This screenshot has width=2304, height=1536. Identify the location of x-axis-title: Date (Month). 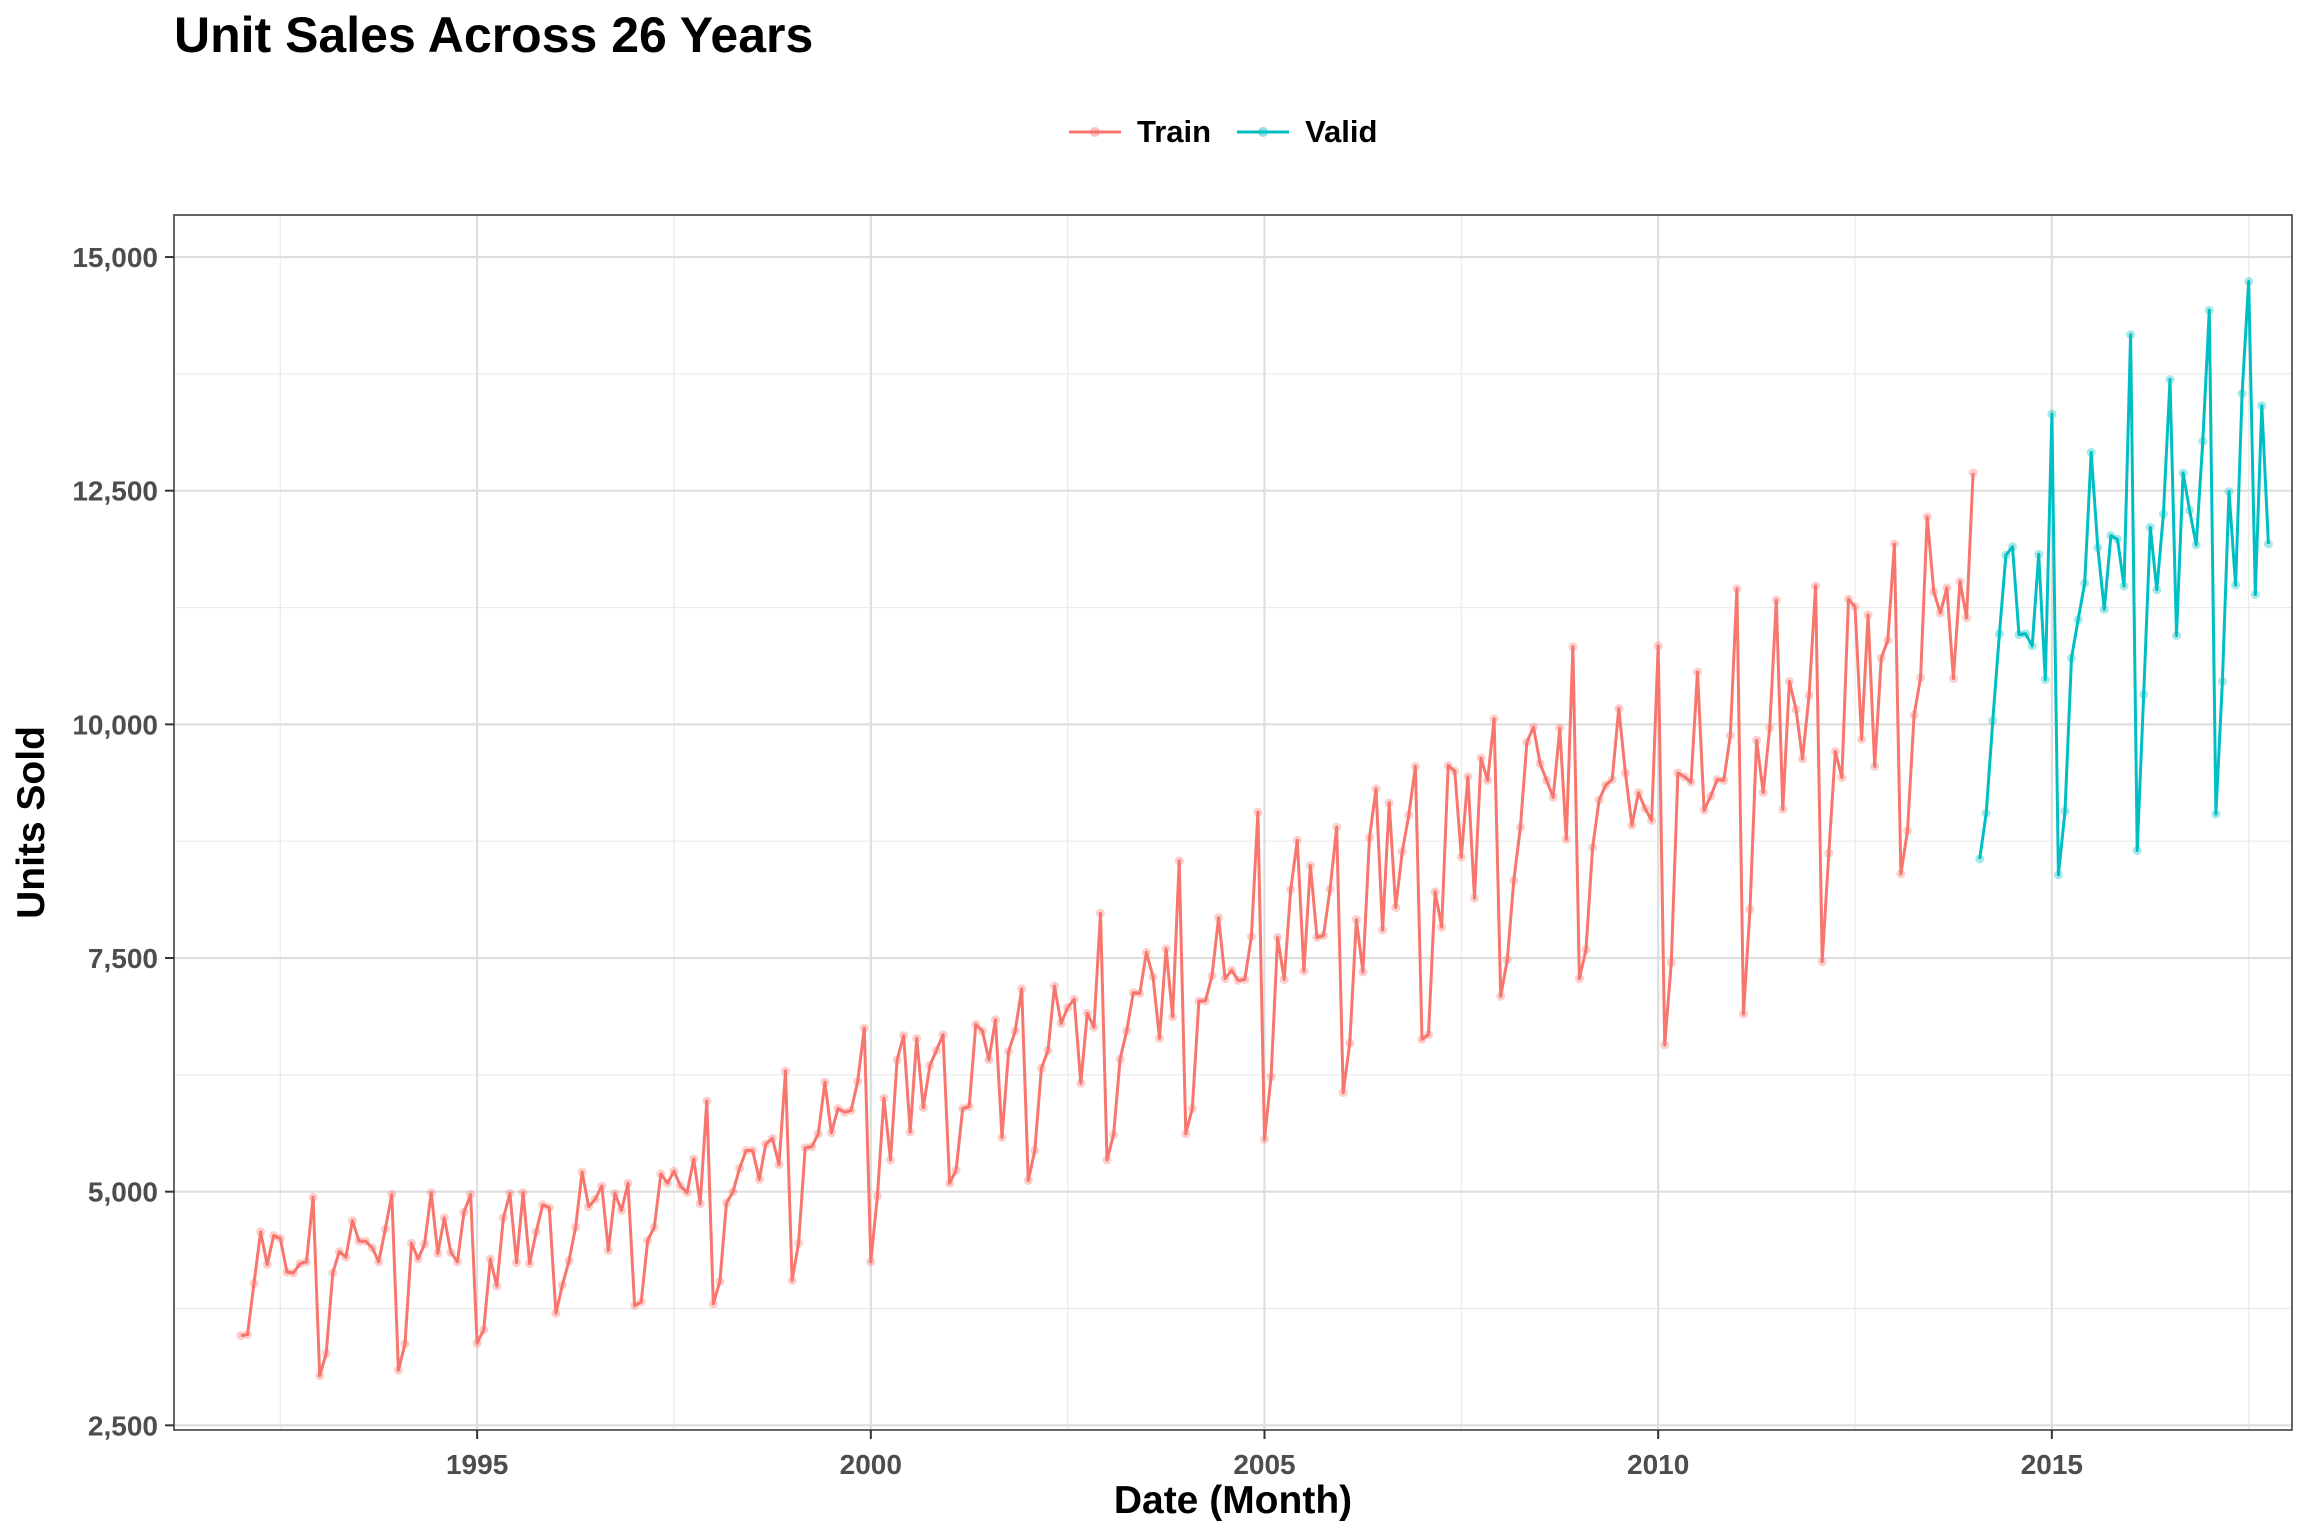
(1233, 1500).